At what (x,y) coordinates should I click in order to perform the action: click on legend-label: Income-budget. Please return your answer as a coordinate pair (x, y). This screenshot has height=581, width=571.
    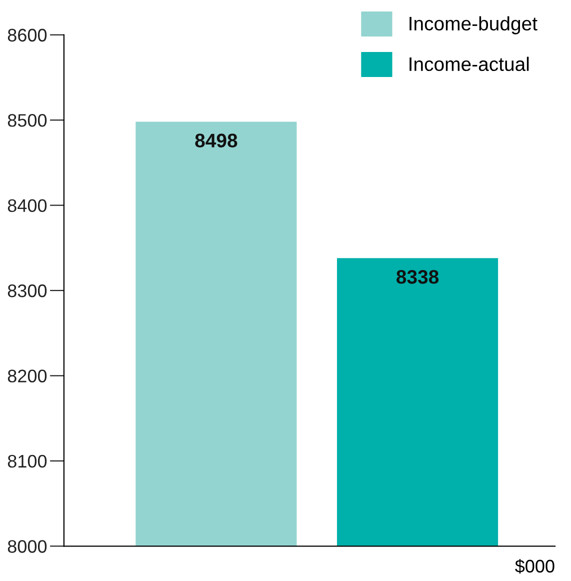
    Looking at the image, I should click on (474, 25).